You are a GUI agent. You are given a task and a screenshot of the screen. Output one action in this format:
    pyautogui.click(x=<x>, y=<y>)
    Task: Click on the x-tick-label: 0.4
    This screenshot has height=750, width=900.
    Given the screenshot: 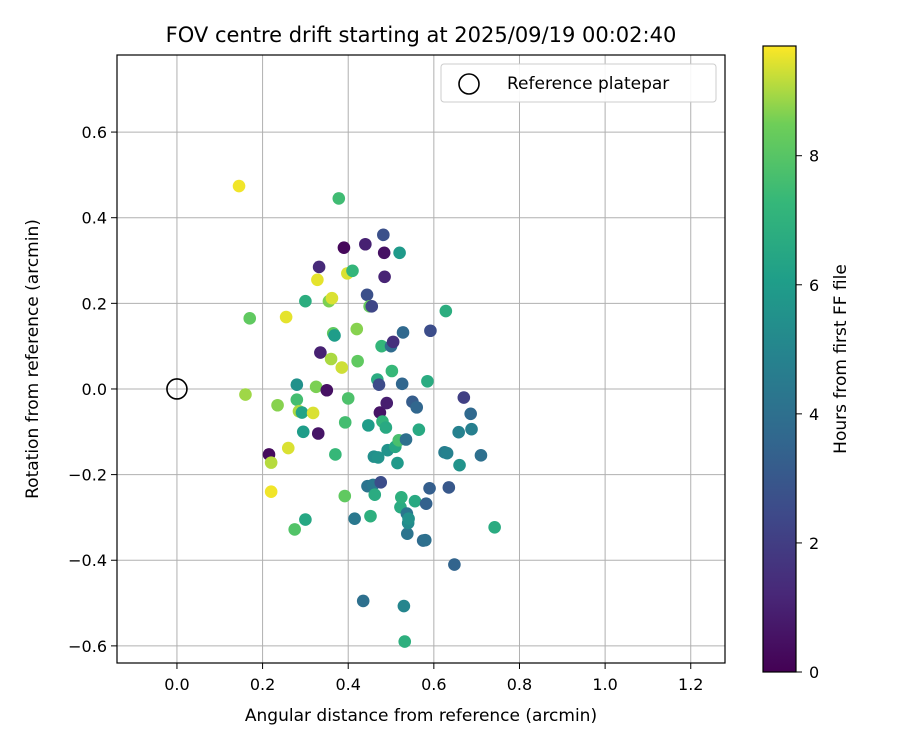 What is the action you would take?
    pyautogui.click(x=347, y=684)
    